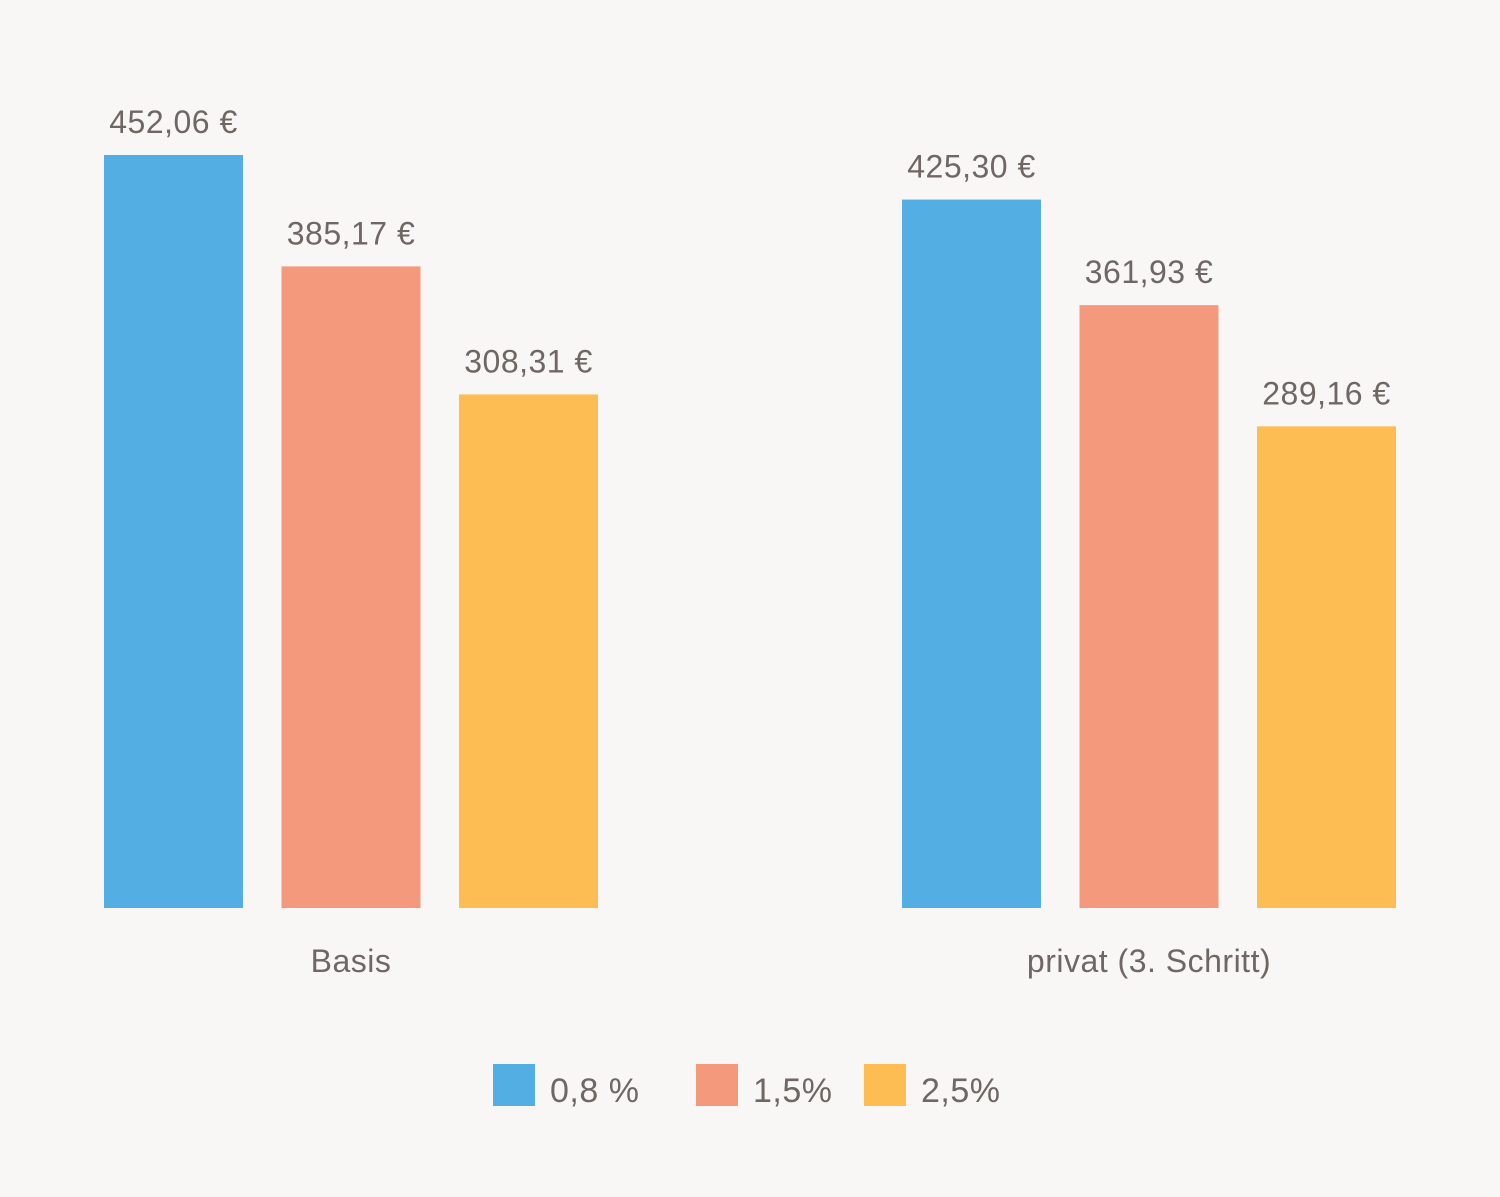  I want to click on legend: 0,8 % 1,5% 2,5%, so click(747, 1087).